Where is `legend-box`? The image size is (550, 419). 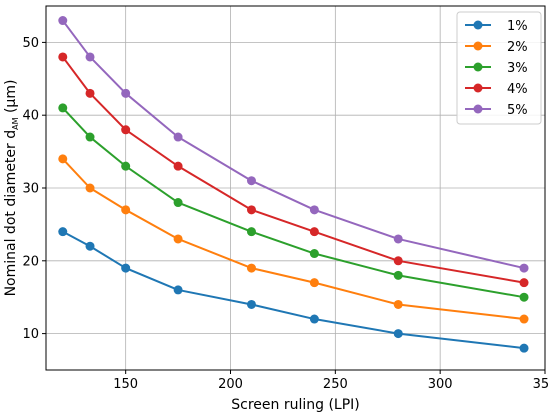
legend-box is located at coordinates (499, 68).